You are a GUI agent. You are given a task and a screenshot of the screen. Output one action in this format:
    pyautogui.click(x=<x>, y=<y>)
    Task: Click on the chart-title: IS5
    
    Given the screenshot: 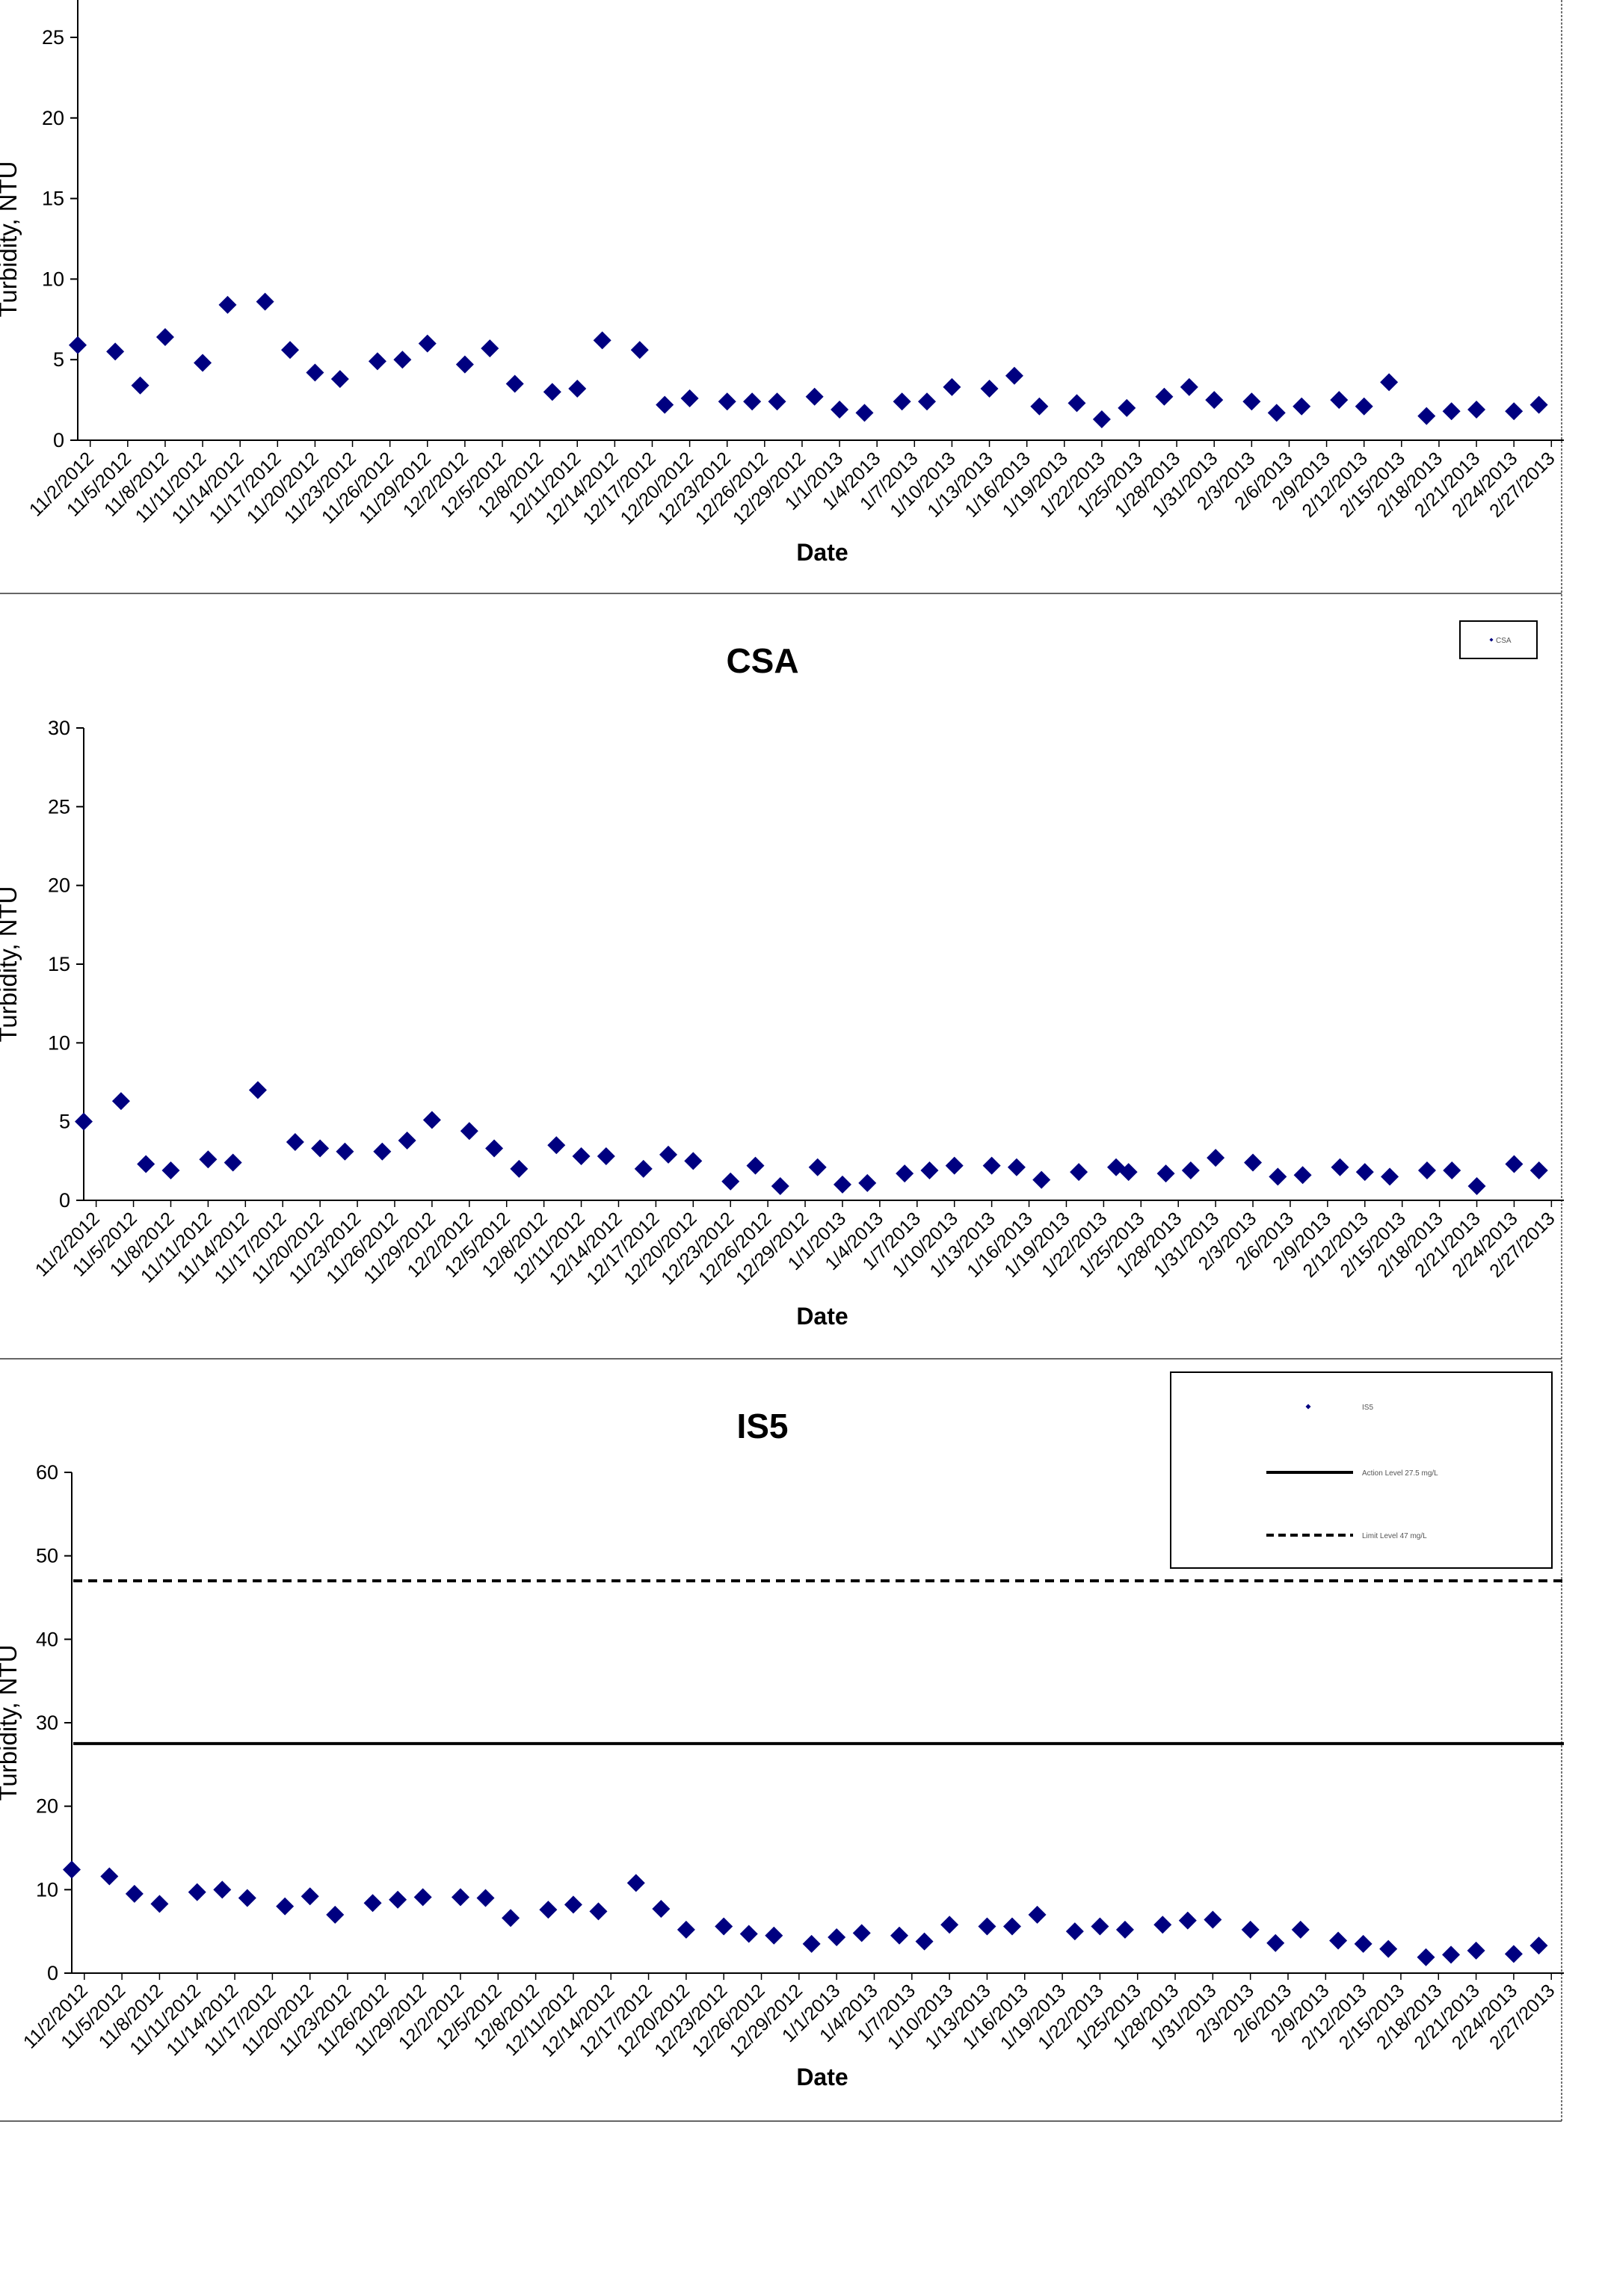 What is the action you would take?
    pyautogui.click(x=762, y=1426)
    